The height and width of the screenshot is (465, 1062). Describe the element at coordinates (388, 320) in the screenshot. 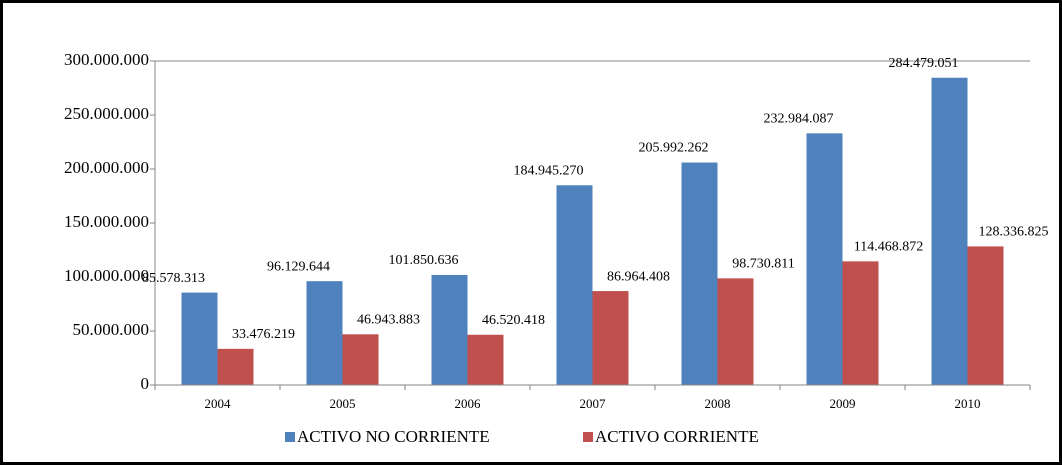

I see `data-label: 46.943.883` at that location.